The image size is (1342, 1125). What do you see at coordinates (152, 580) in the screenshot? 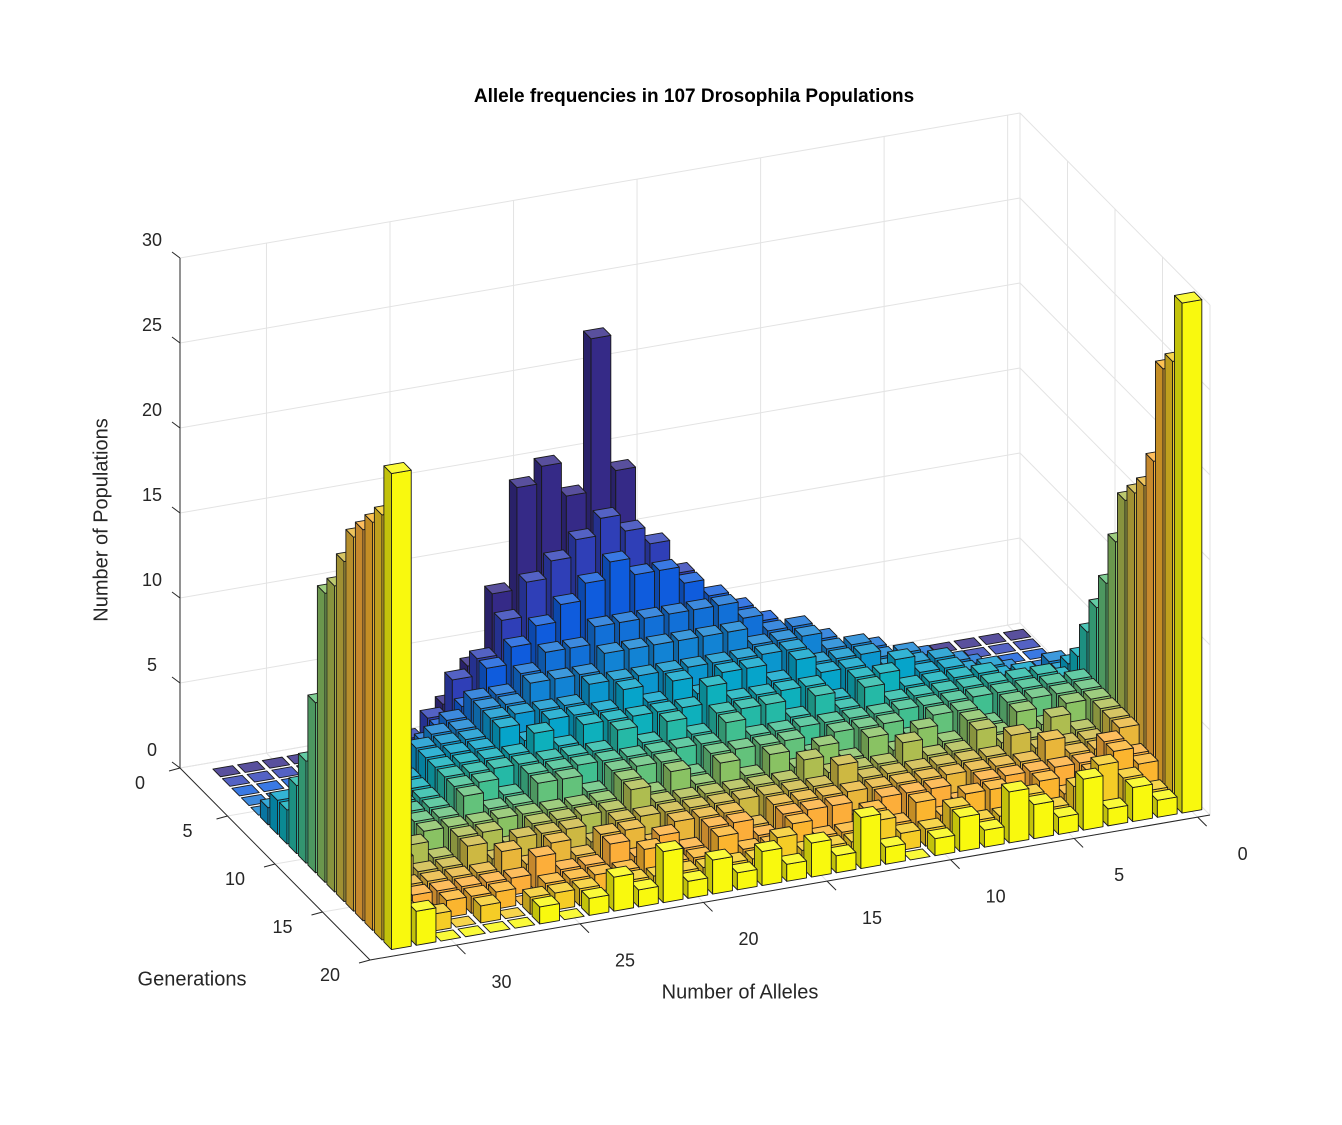
I see `z-tick-label: 10` at bounding box center [152, 580].